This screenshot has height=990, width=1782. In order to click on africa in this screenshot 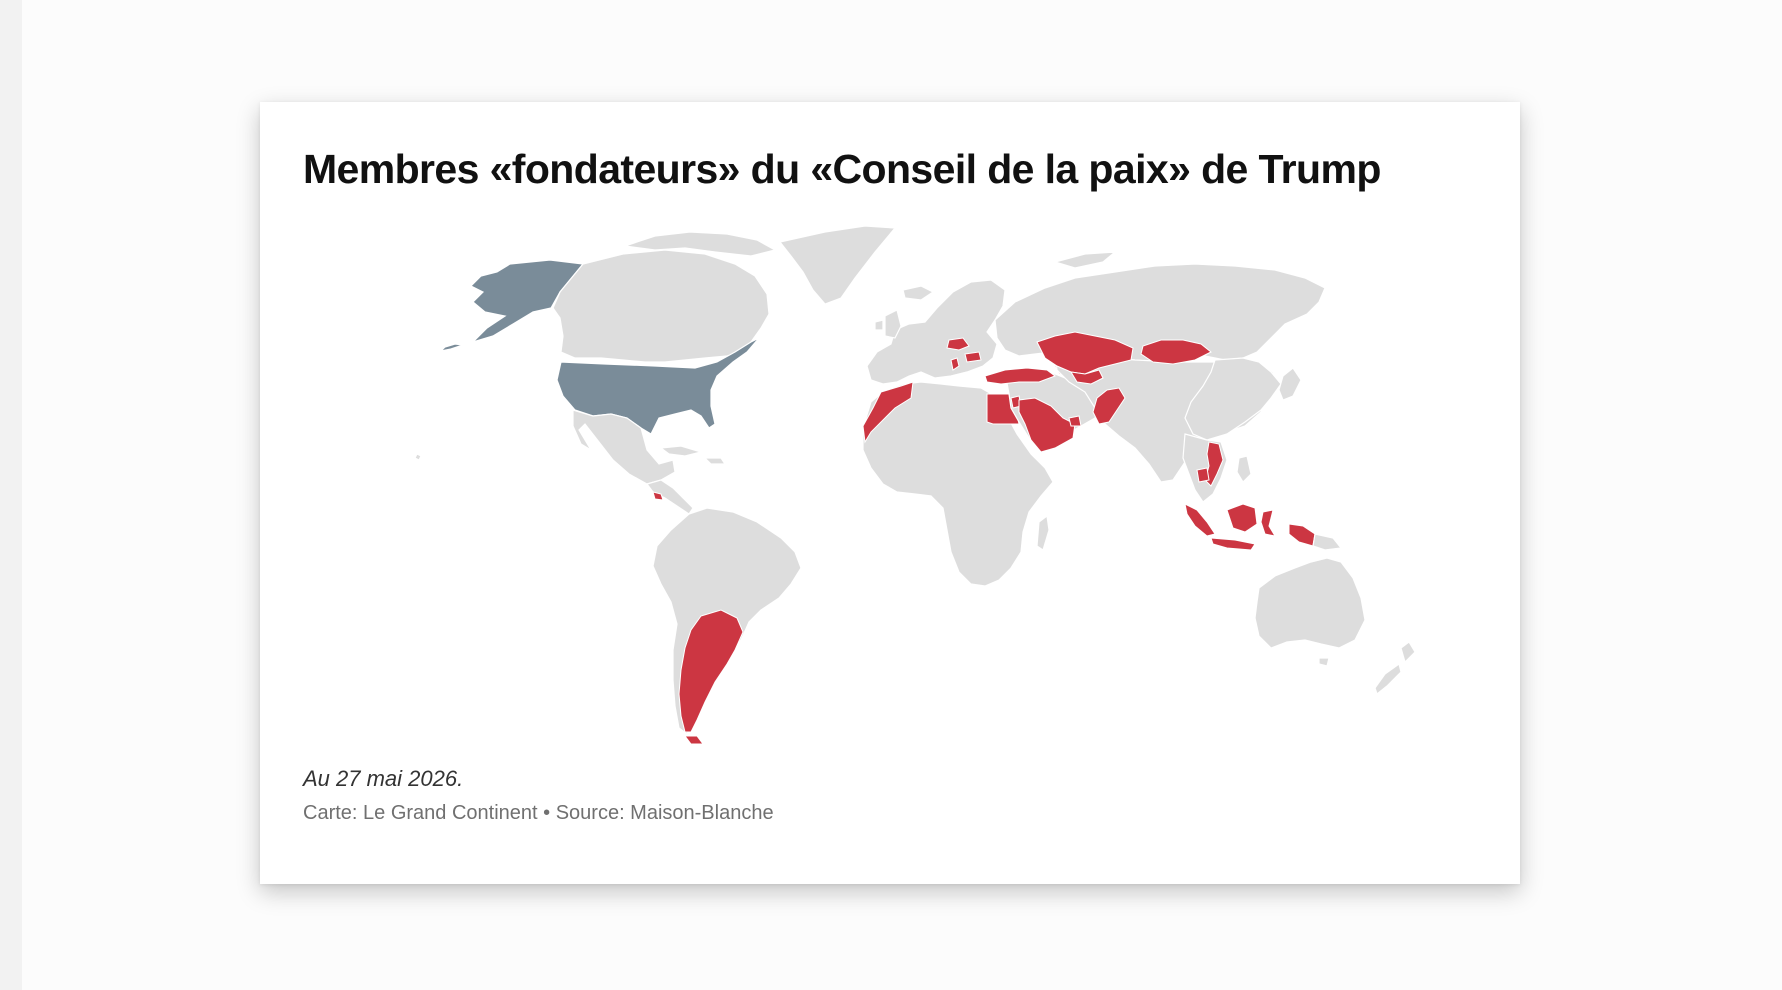, I will do `click(958, 484)`.